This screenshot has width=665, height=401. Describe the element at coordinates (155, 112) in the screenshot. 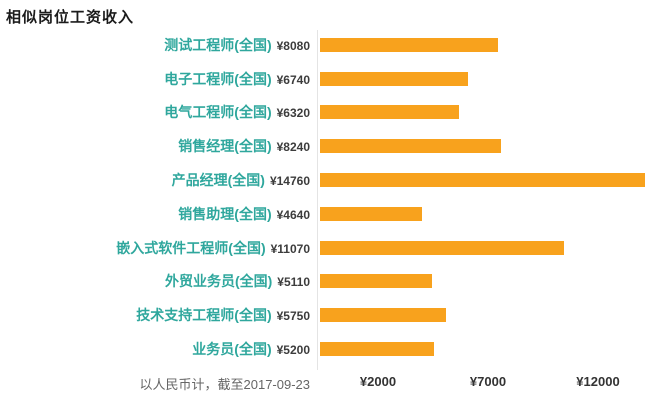

I see `row-label: 电气工程师(全国) ¥6320` at that location.